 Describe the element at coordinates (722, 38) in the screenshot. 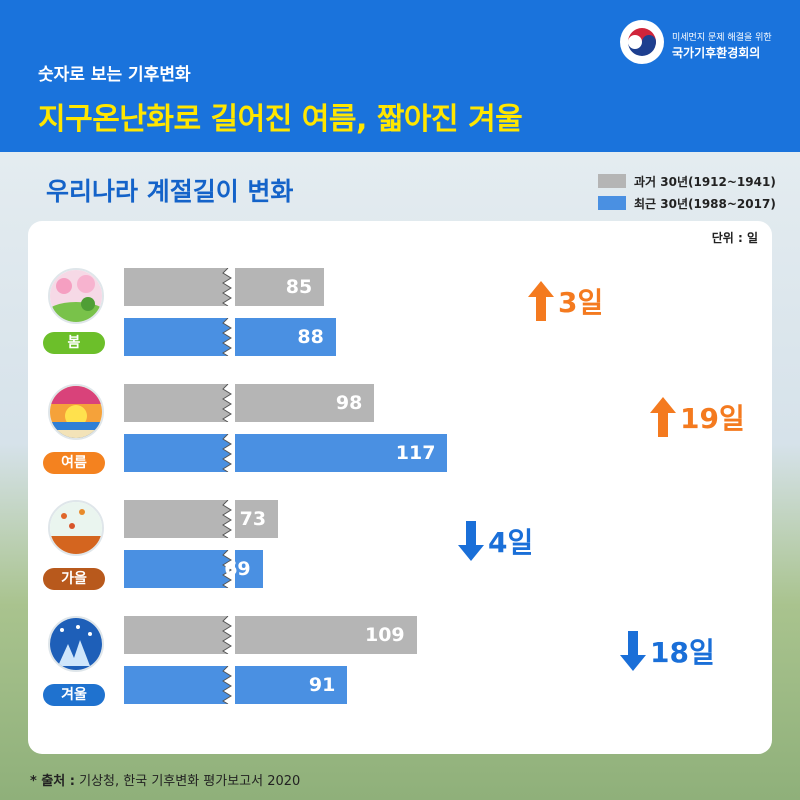

I see `org-tagline: 미세먼지 문제 해결을 위한` at that location.